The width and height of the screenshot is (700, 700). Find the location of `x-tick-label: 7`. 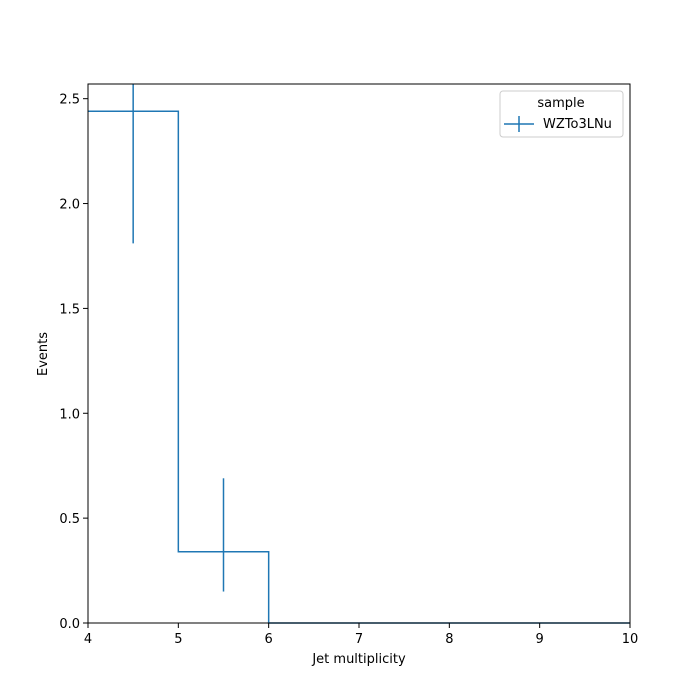

x-tick-label: 7 is located at coordinates (359, 639).